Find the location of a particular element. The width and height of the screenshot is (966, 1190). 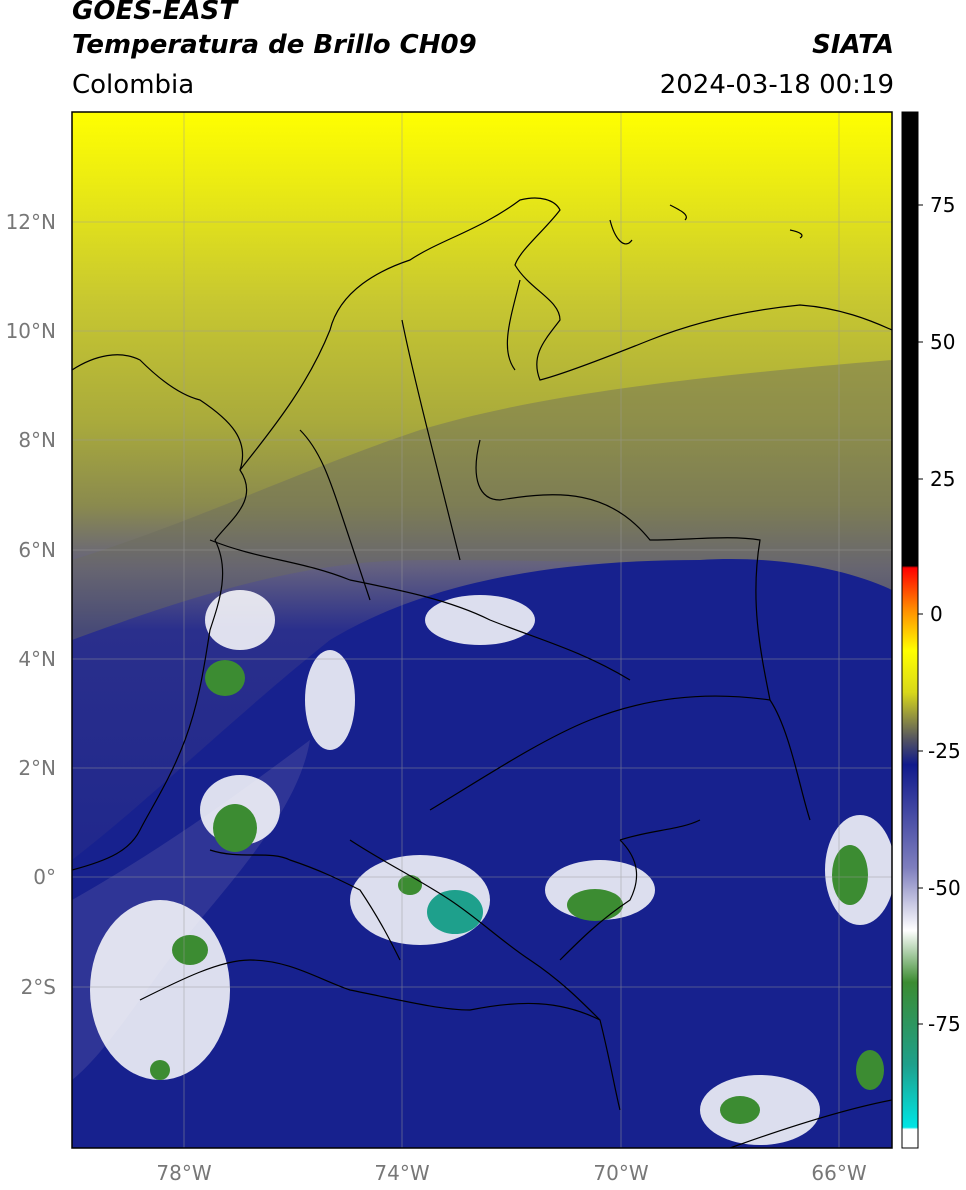

lon-label: 74°W is located at coordinates (401, 1173).